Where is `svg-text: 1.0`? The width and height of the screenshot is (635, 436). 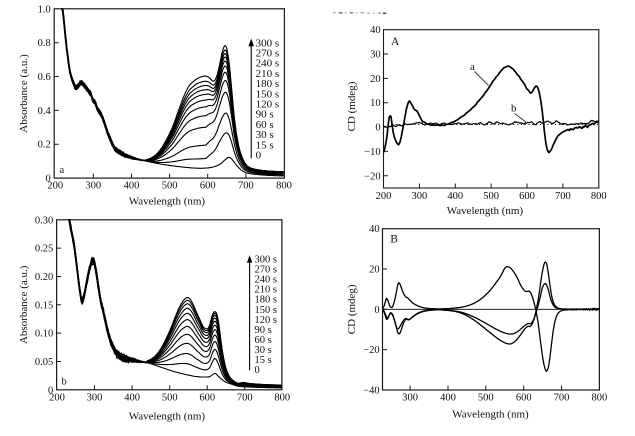
svg-text: 1.0 is located at coordinates (44, 9).